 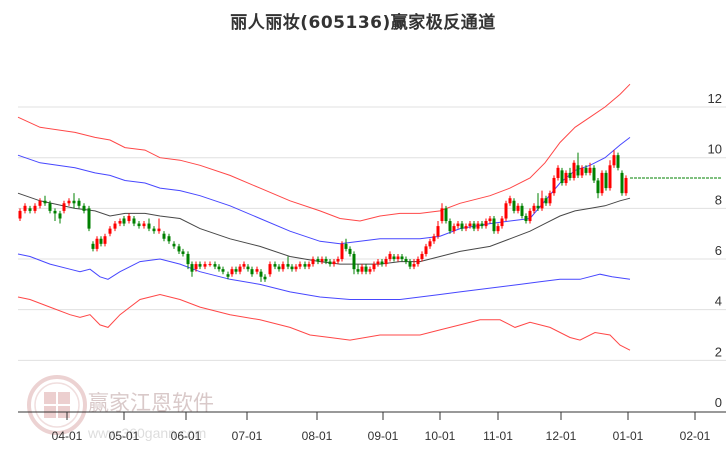 What do you see at coordinates (718, 250) in the screenshot?
I see `y-tick-label: 6` at bounding box center [718, 250].